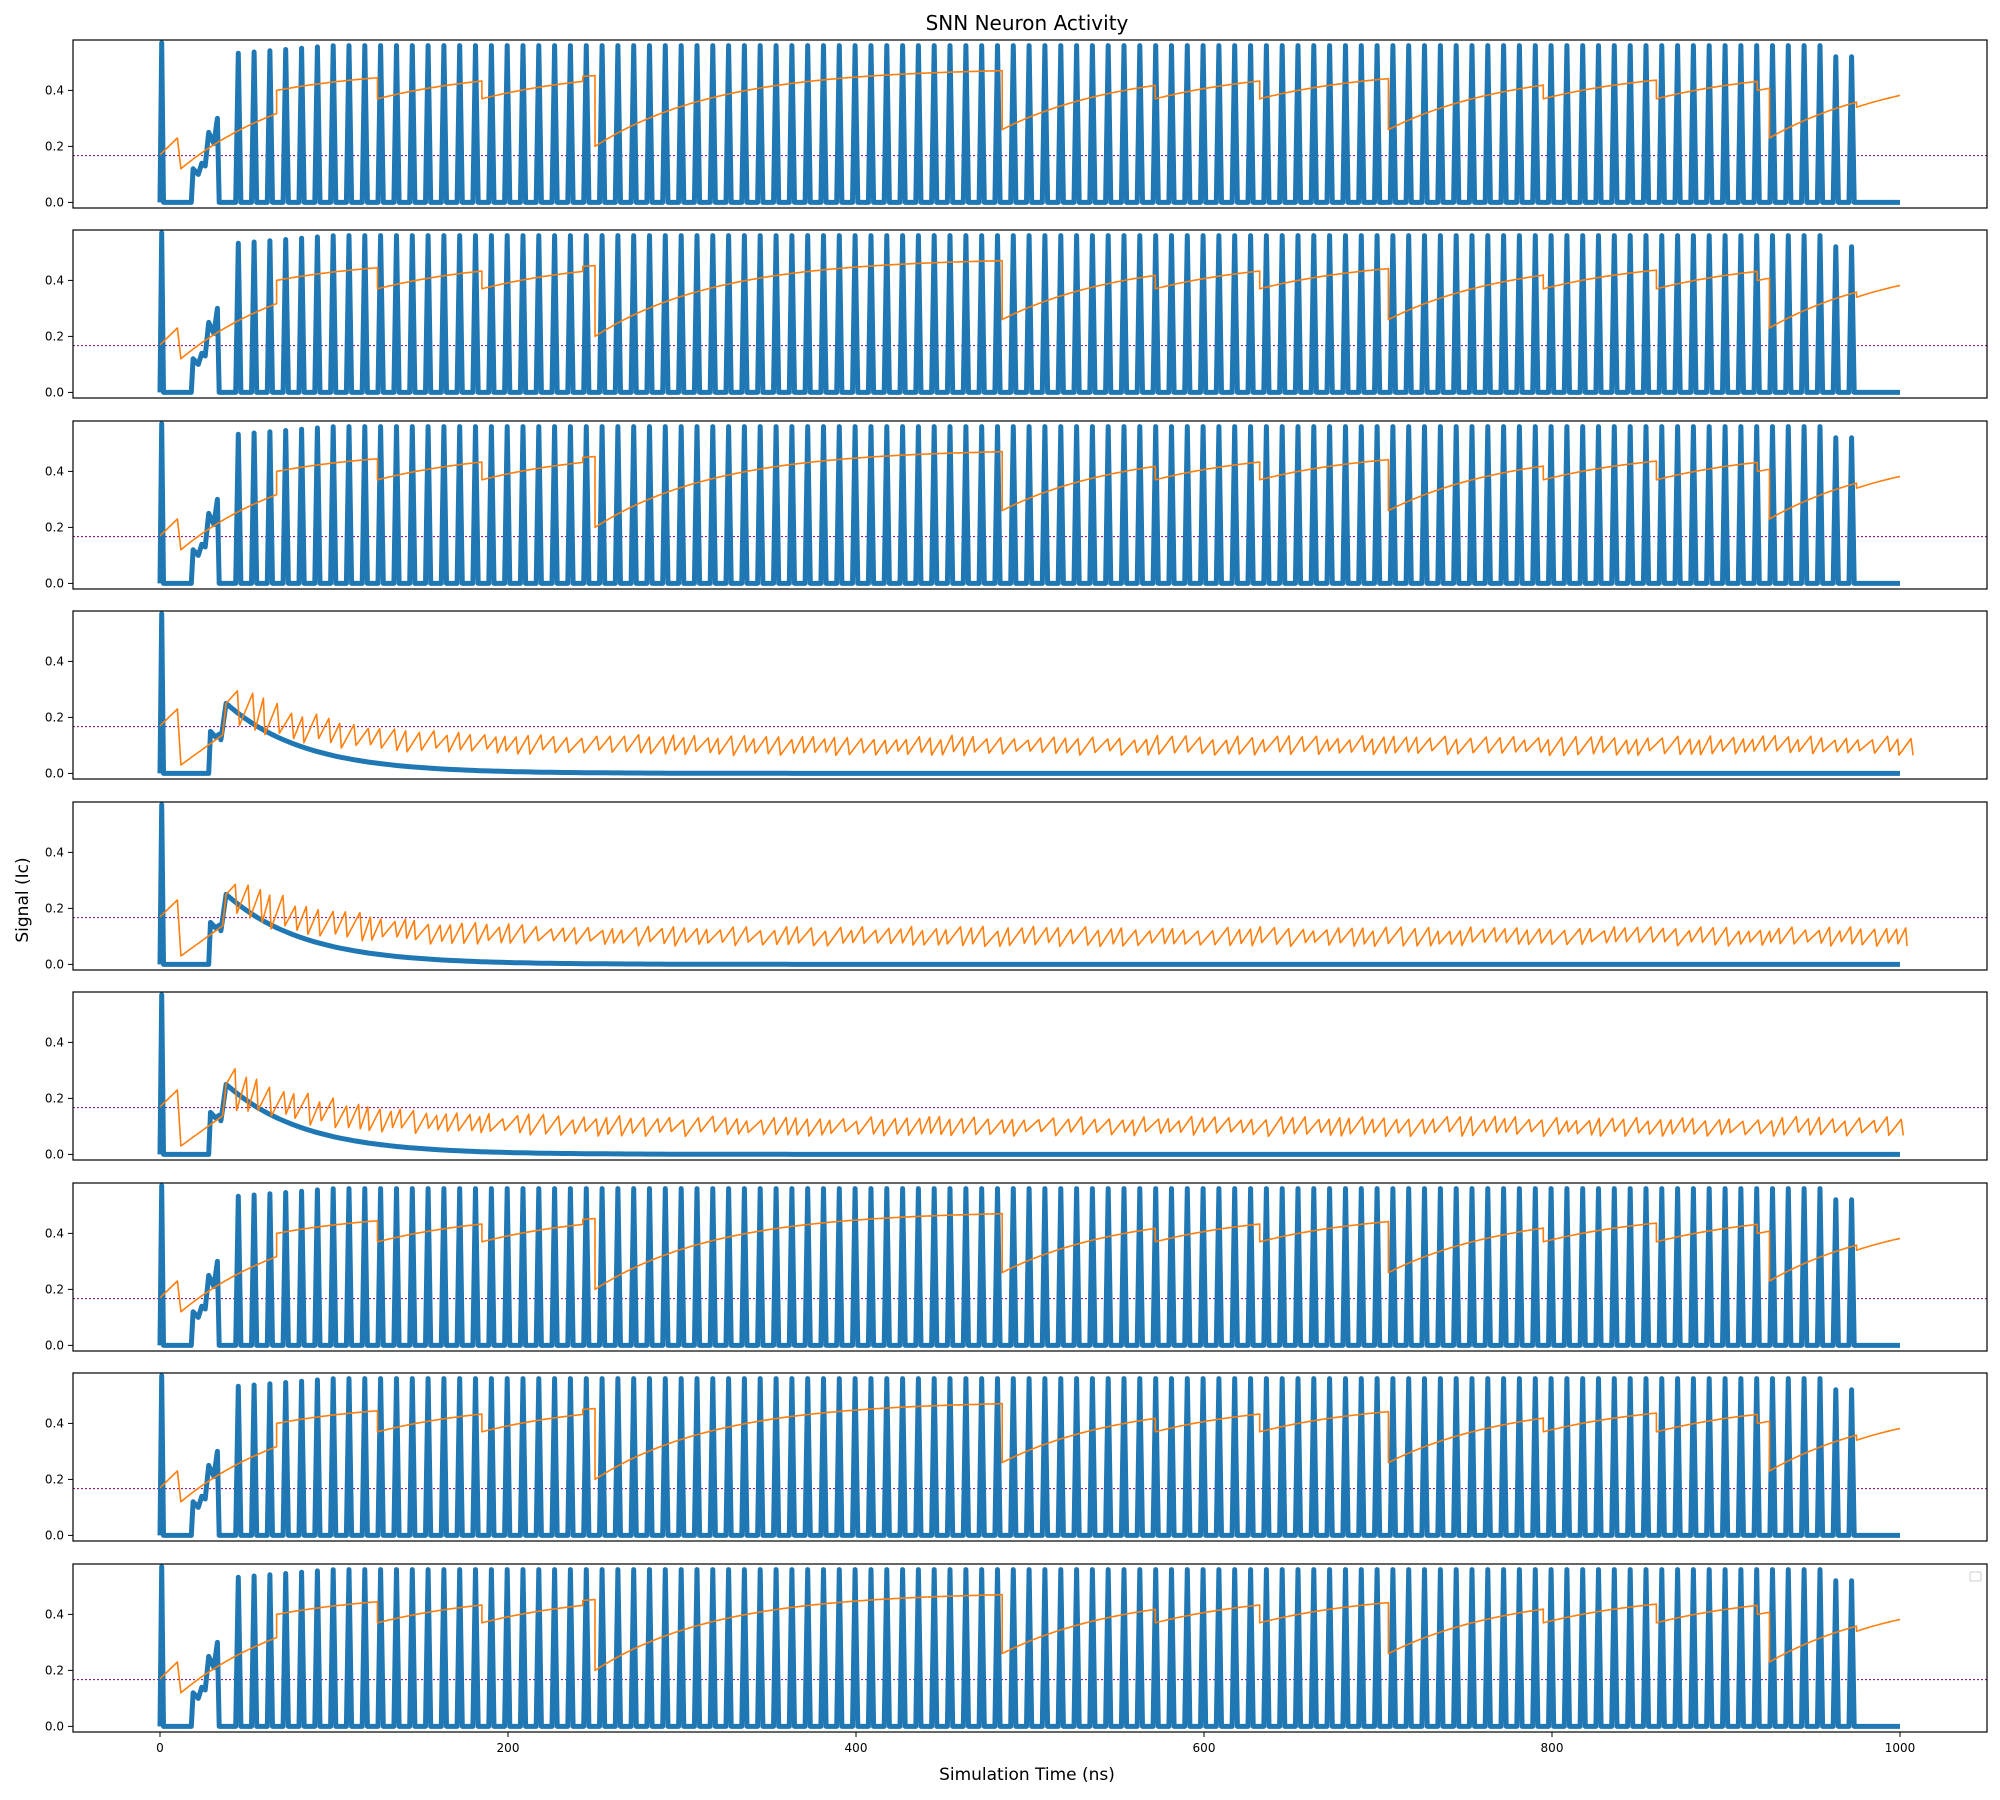 This screenshot has height=1800, width=2000. I want to click on x-tick-label: 1000, so click(1900, 1748).